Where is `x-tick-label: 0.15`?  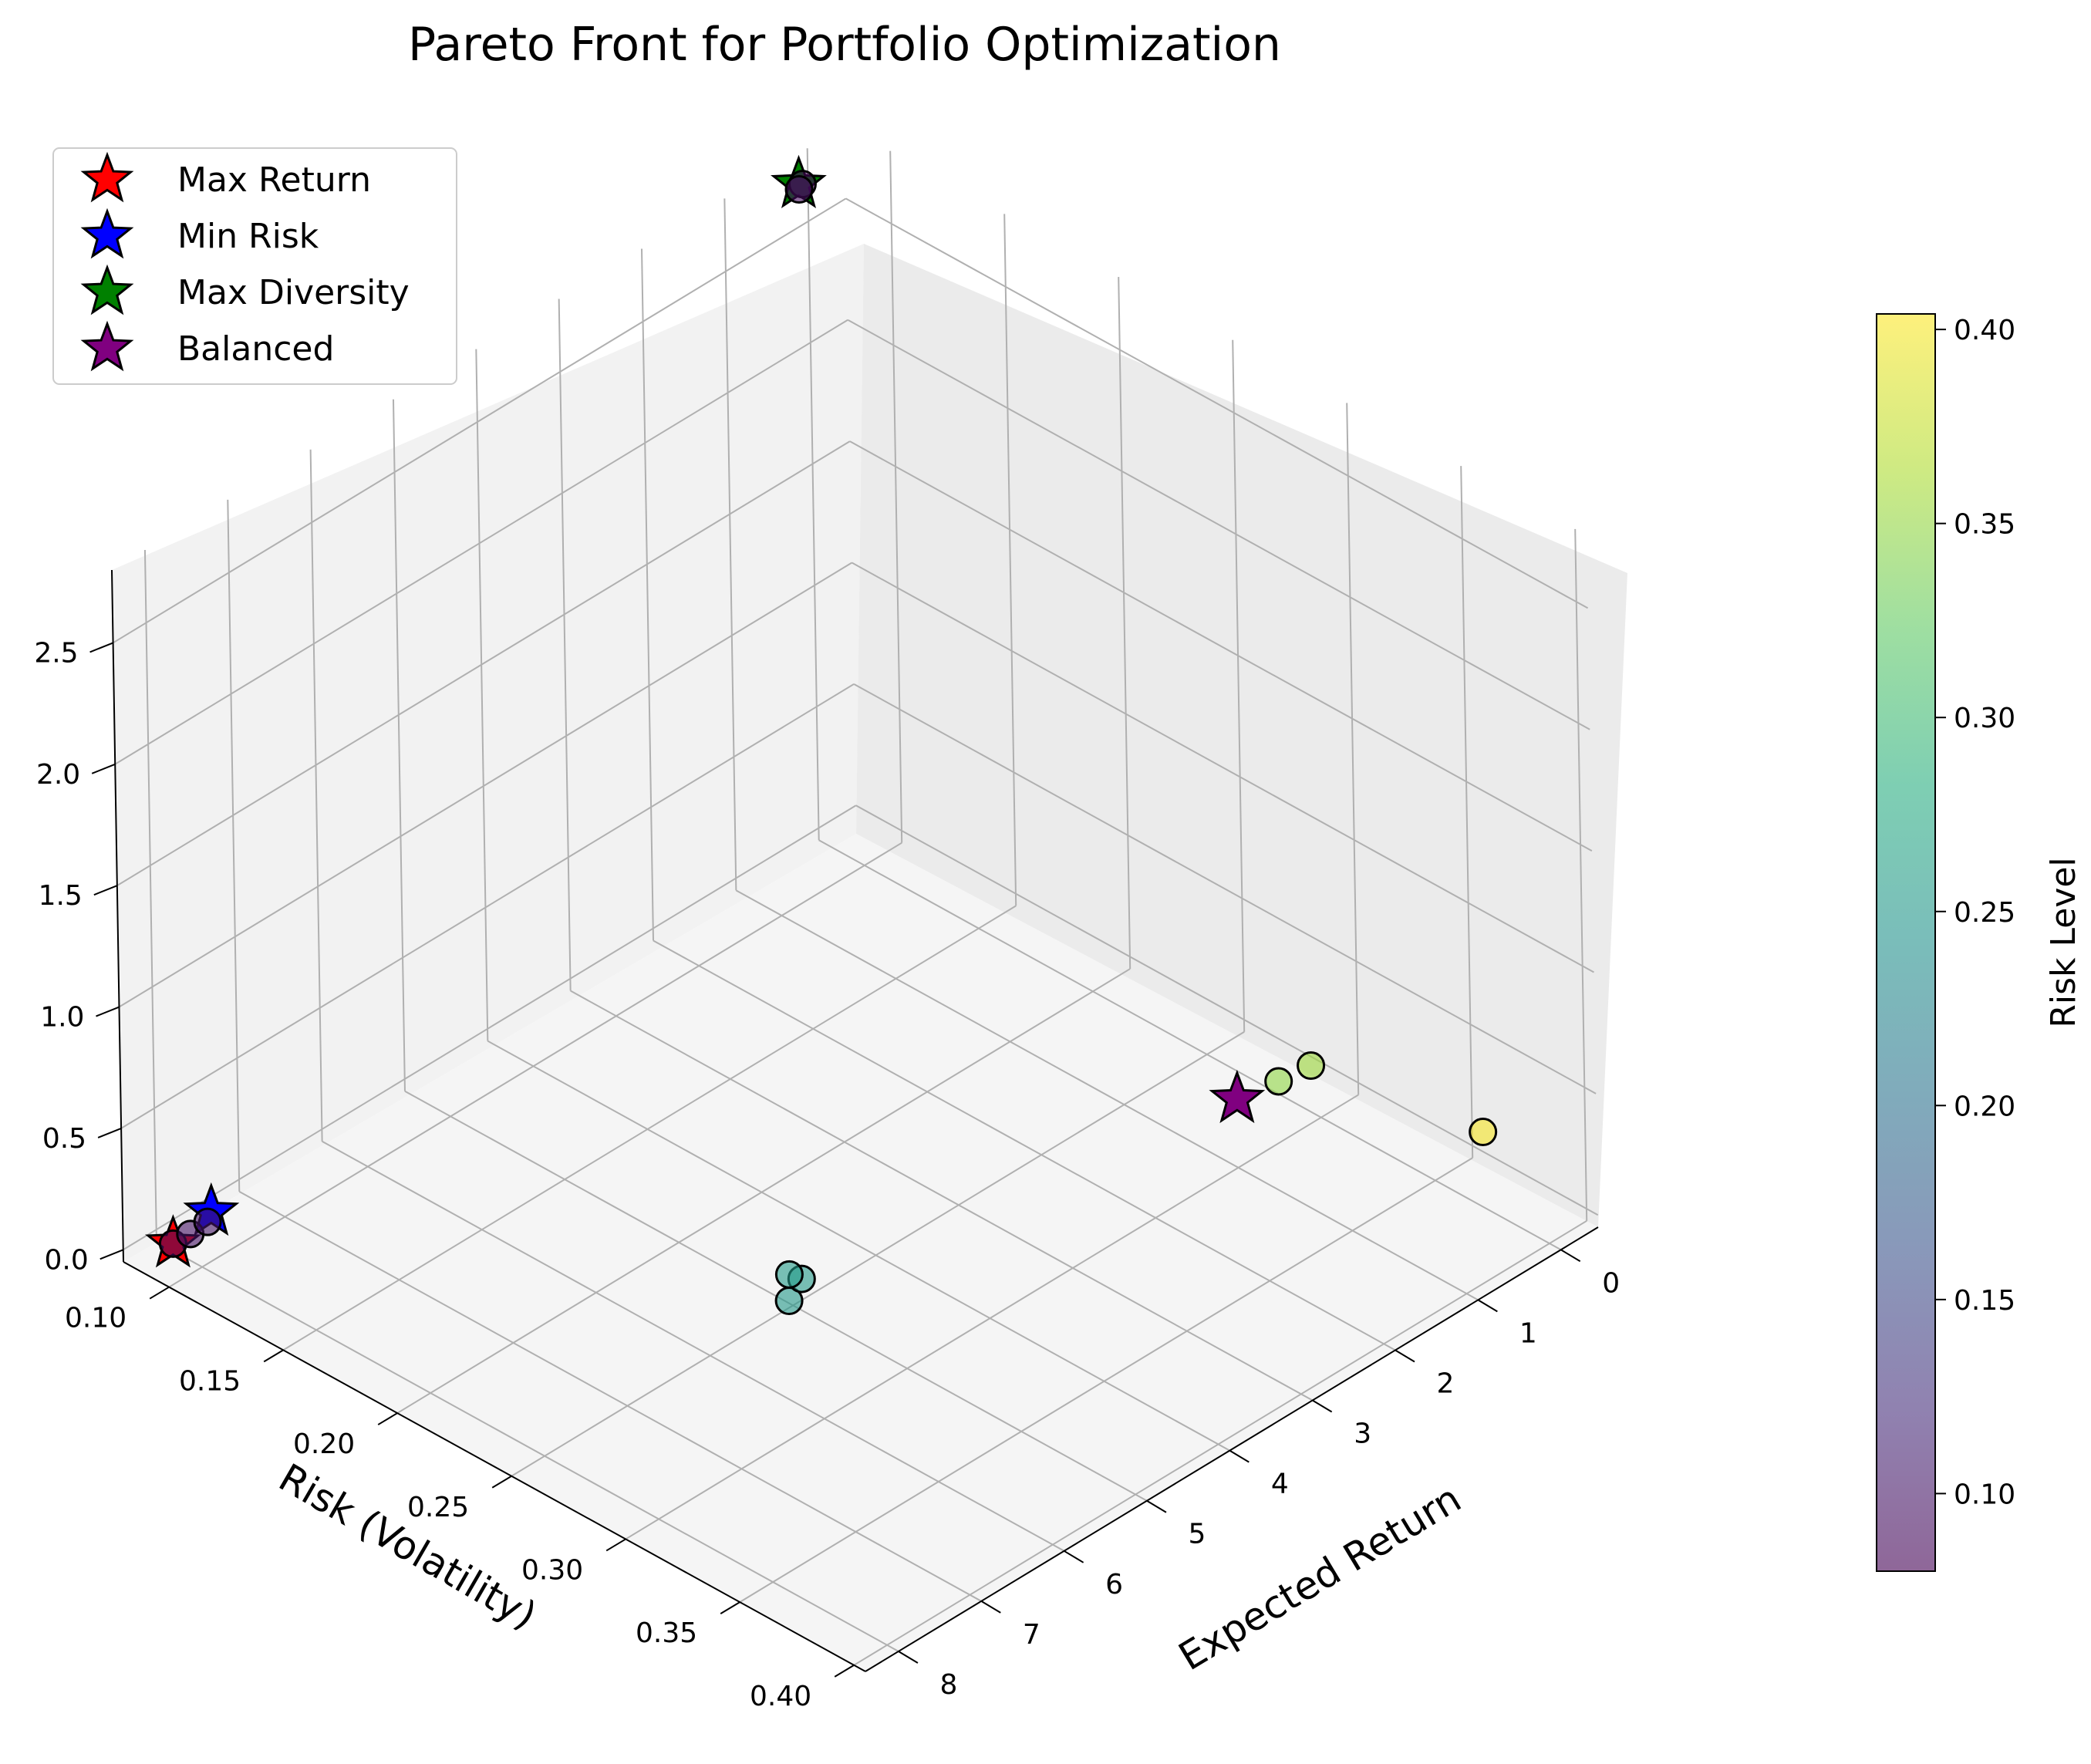
x-tick-label: 0.15 is located at coordinates (210, 1381).